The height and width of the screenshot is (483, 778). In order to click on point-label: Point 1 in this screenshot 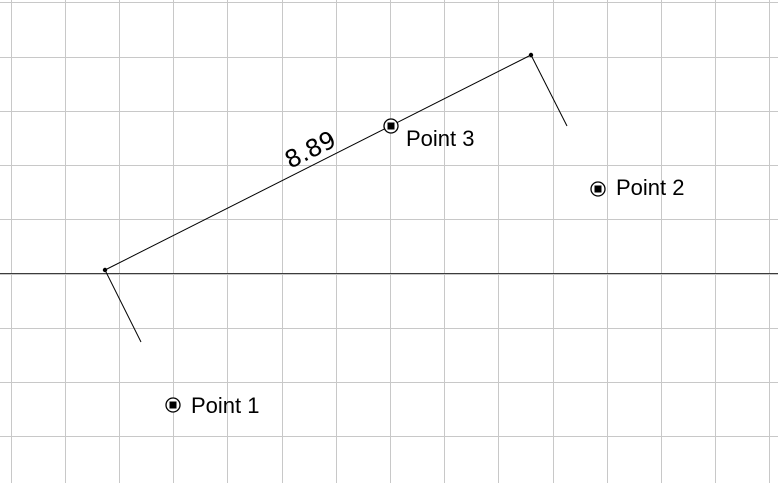, I will do `click(225, 405)`.